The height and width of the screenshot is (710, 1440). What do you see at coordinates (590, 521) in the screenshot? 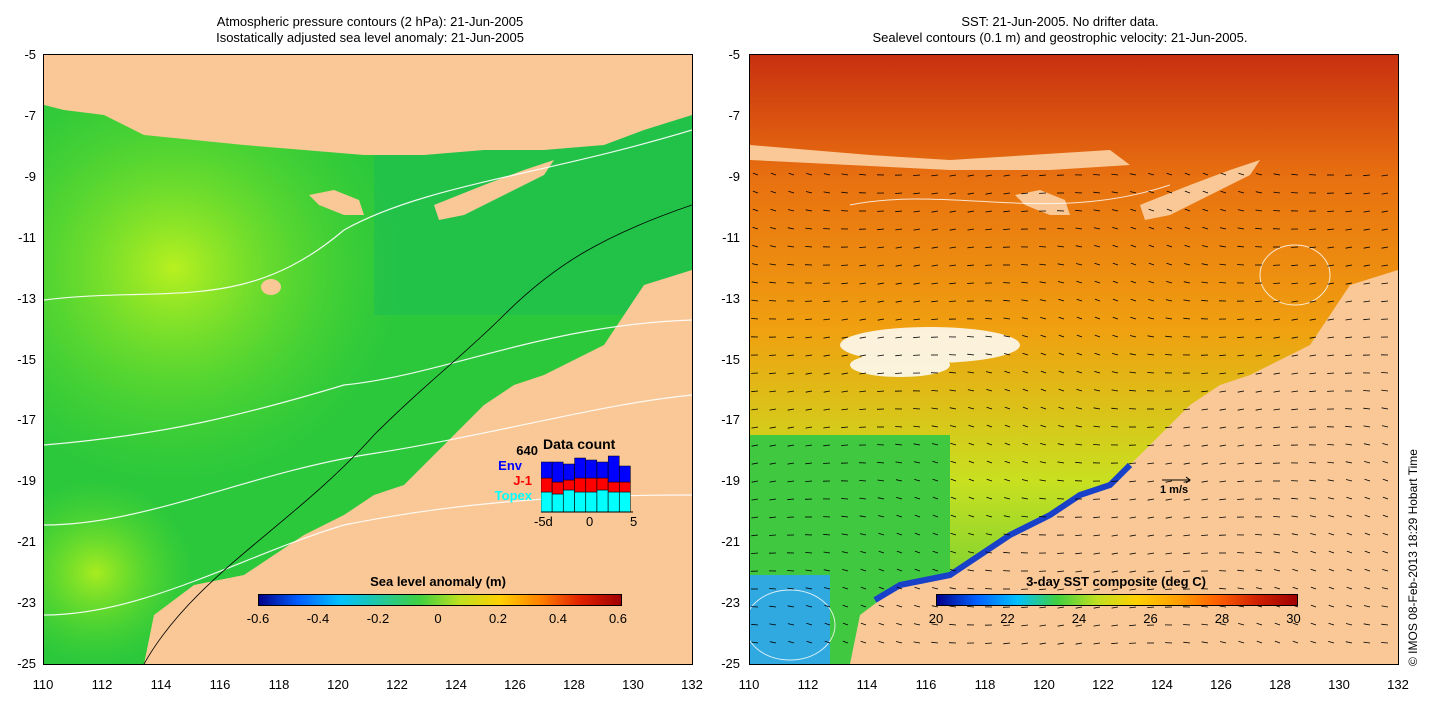
I see `hist-tick-0: 0` at bounding box center [590, 521].